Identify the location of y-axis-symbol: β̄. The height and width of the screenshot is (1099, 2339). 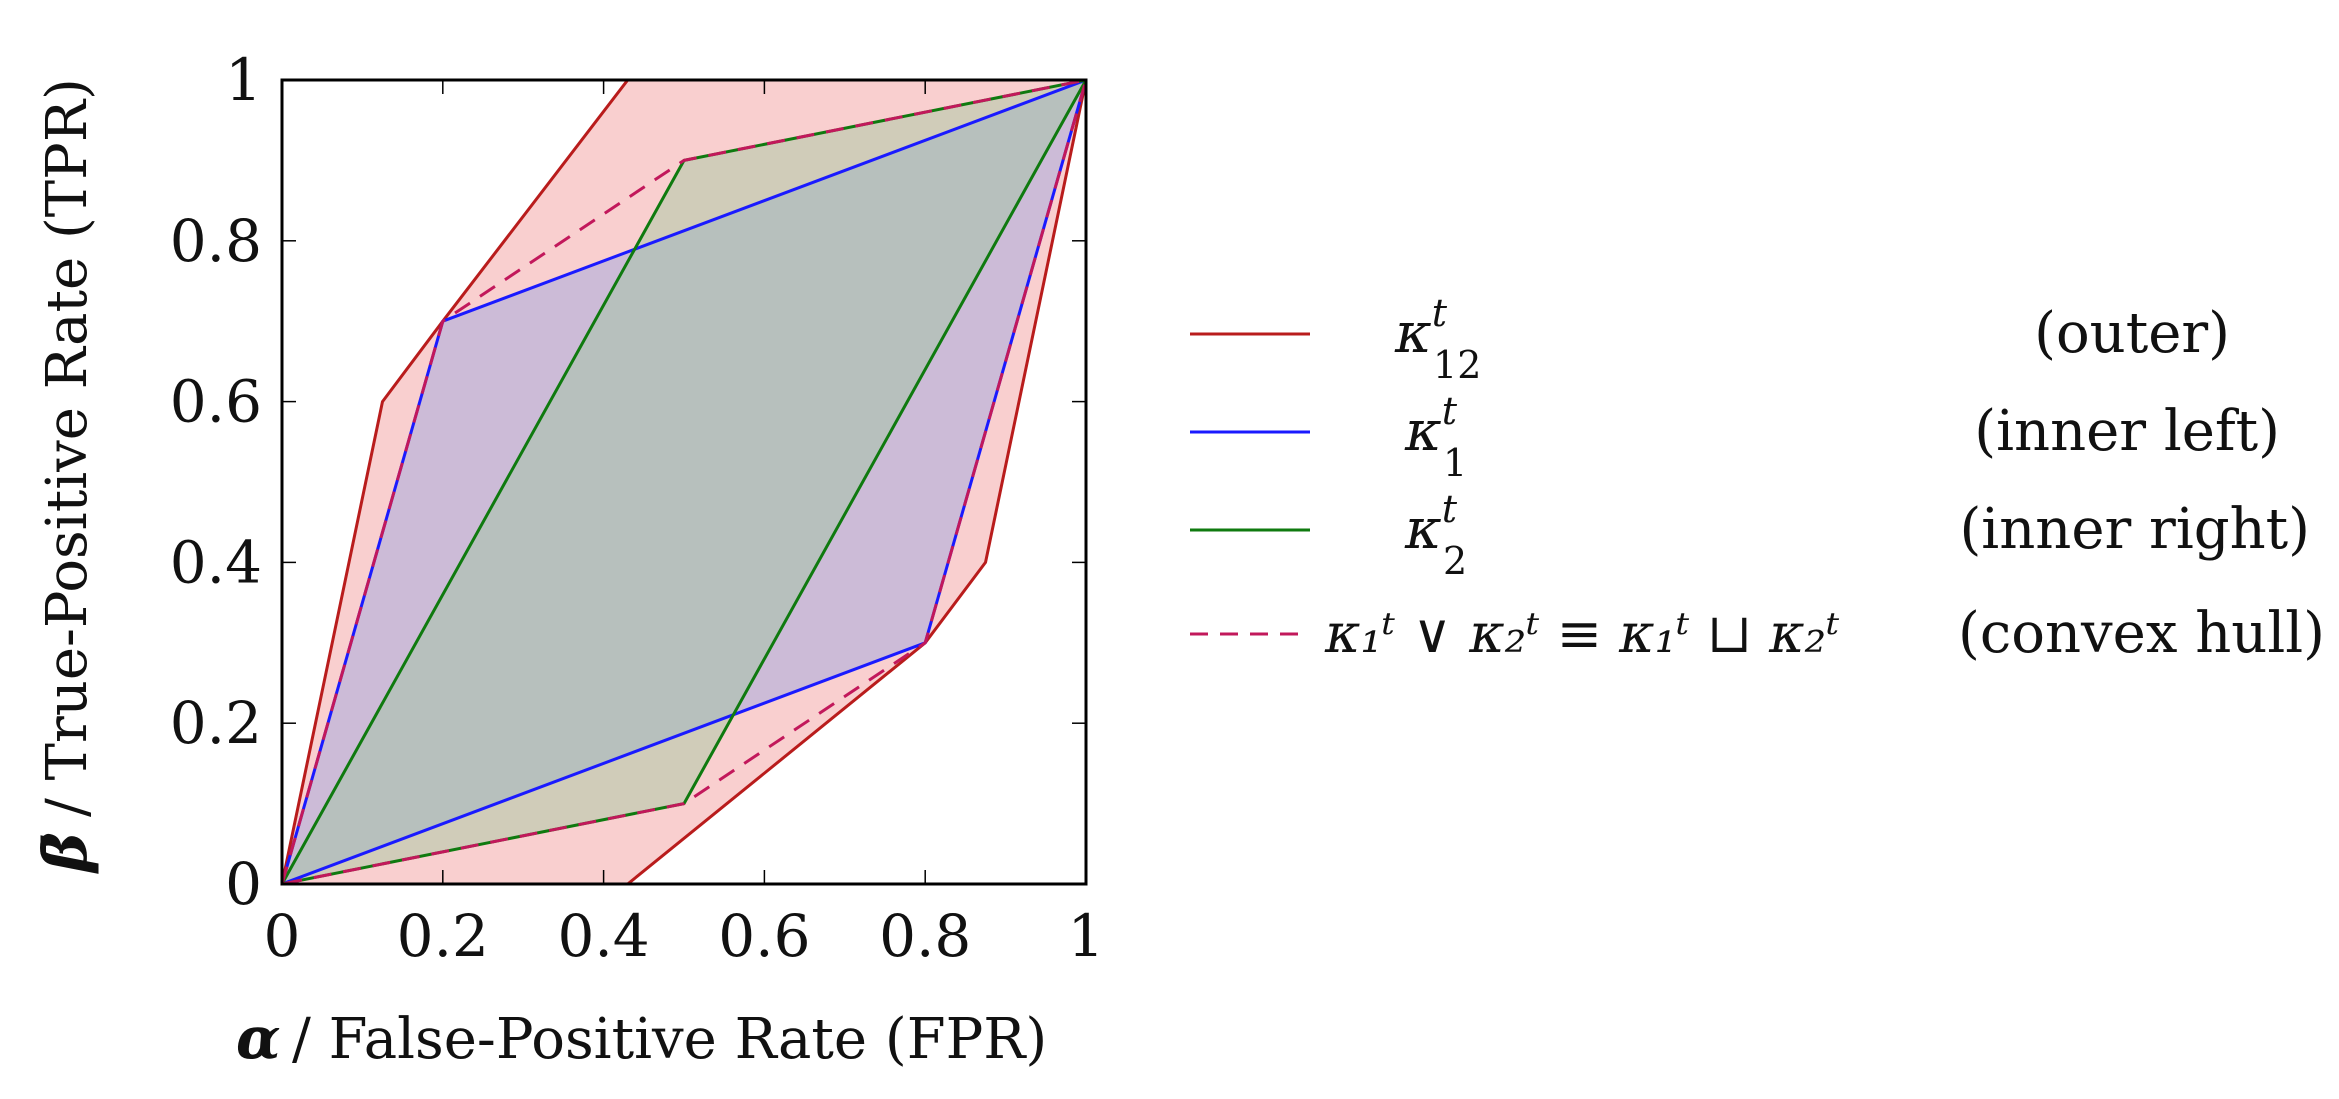
(66, 853).